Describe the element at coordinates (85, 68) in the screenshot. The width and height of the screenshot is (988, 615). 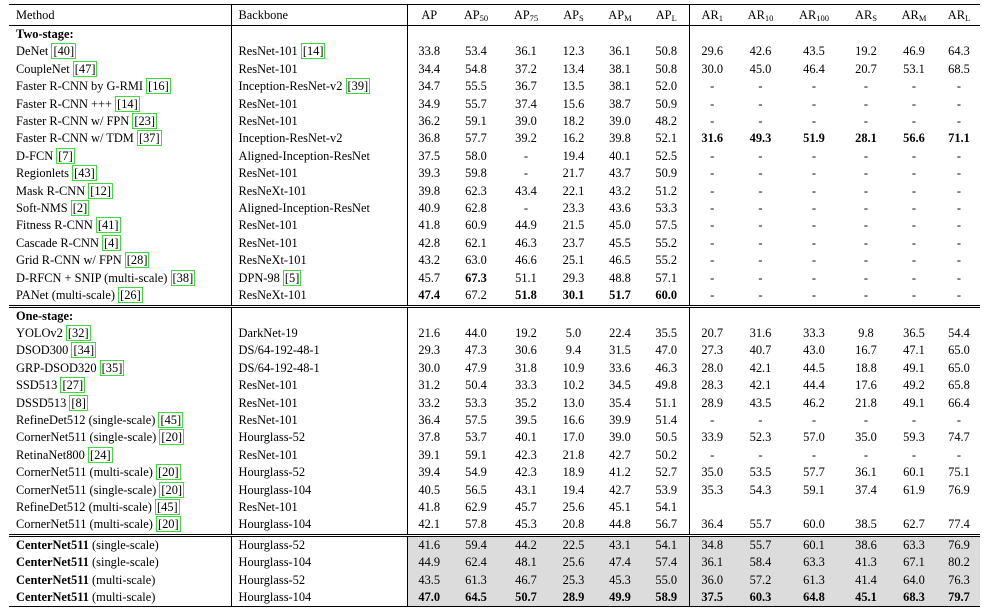
I see `citation-link: [47]` at that location.